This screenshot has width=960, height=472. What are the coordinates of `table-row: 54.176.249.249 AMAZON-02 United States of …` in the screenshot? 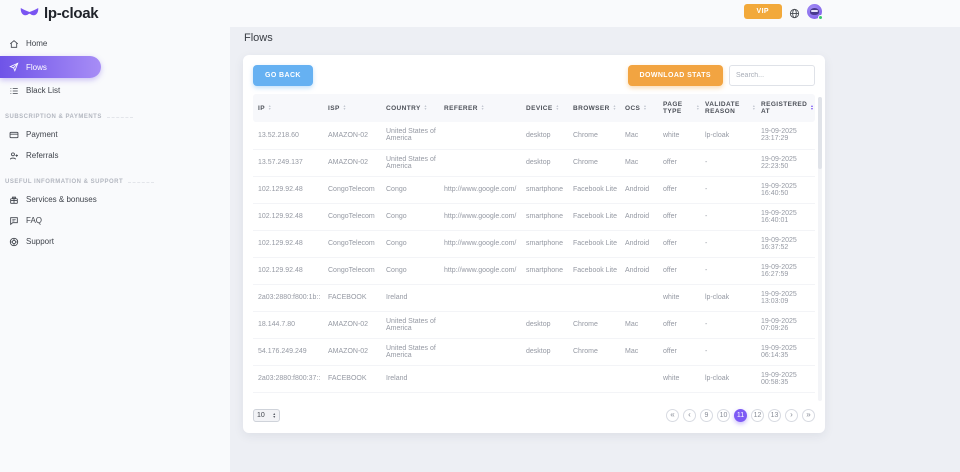 It's located at (534, 352).